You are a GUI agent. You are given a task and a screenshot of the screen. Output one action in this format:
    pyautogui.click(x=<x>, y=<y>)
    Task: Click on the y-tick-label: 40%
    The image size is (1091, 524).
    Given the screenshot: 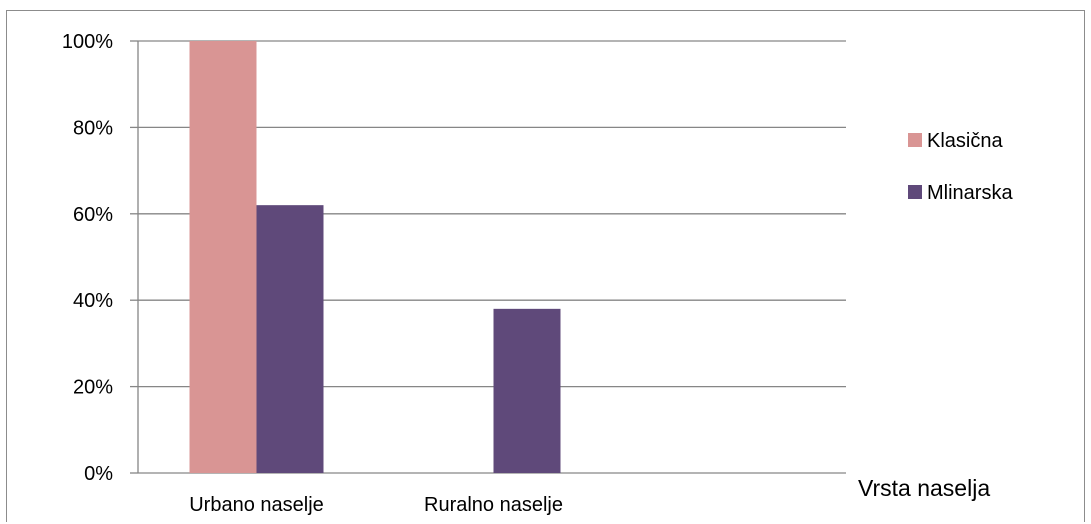 What is the action you would take?
    pyautogui.click(x=93, y=301)
    